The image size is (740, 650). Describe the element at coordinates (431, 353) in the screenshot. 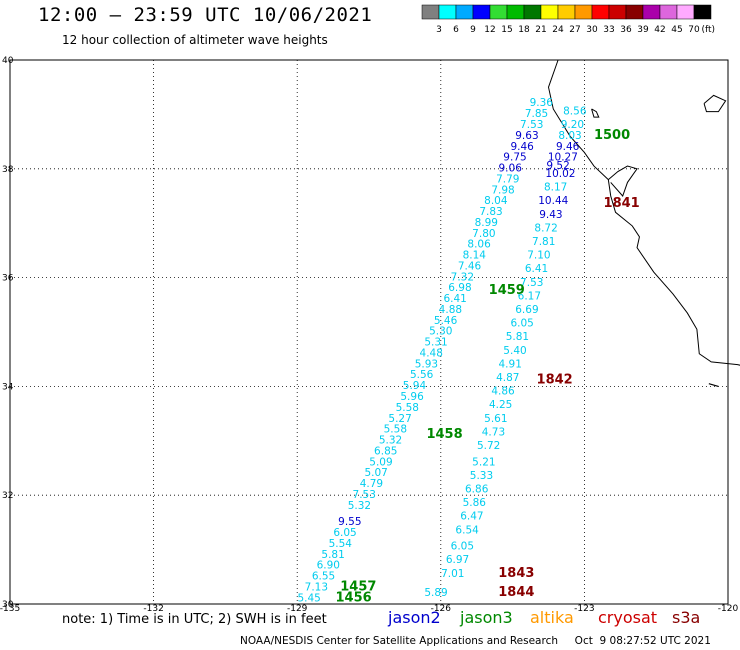

I see `track-a-value: 4.48` at that location.